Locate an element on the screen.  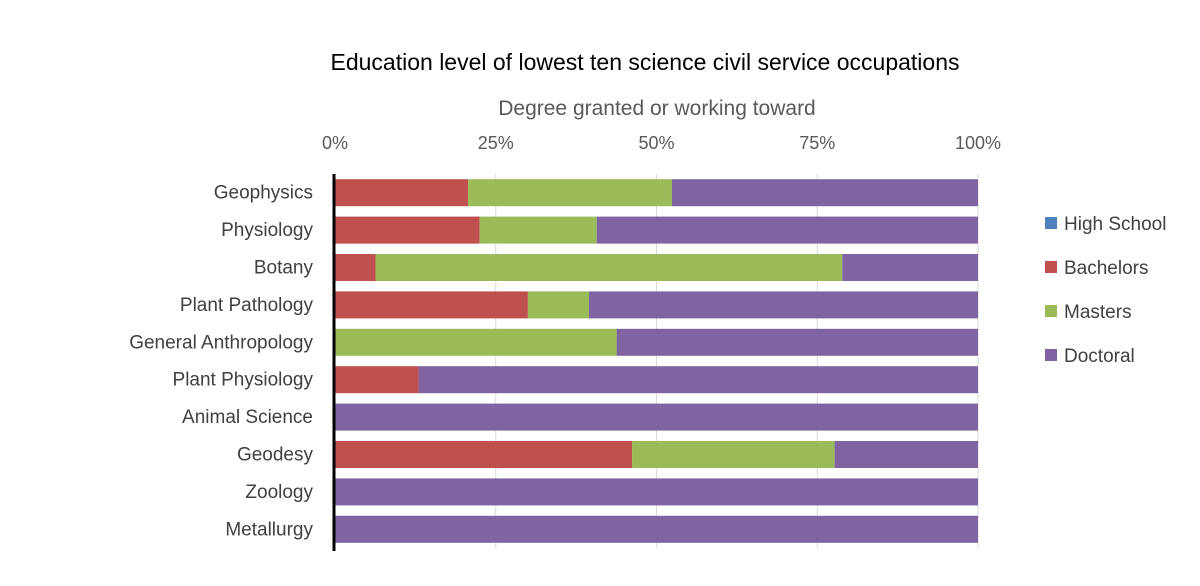
x-tick-label: 100% is located at coordinates (978, 143).